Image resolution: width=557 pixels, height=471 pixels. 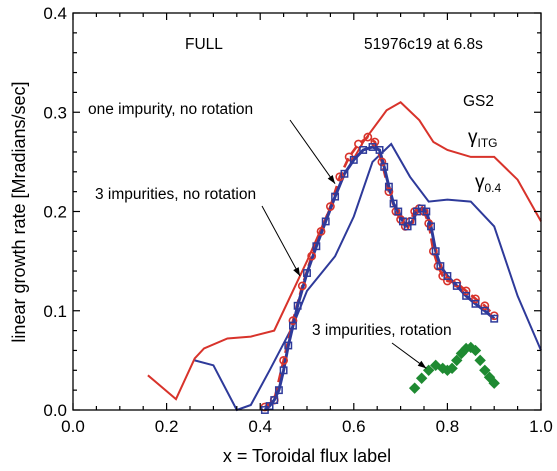 What do you see at coordinates (55, 212) in the screenshot?
I see `y-tick-label: 0.2` at bounding box center [55, 212].